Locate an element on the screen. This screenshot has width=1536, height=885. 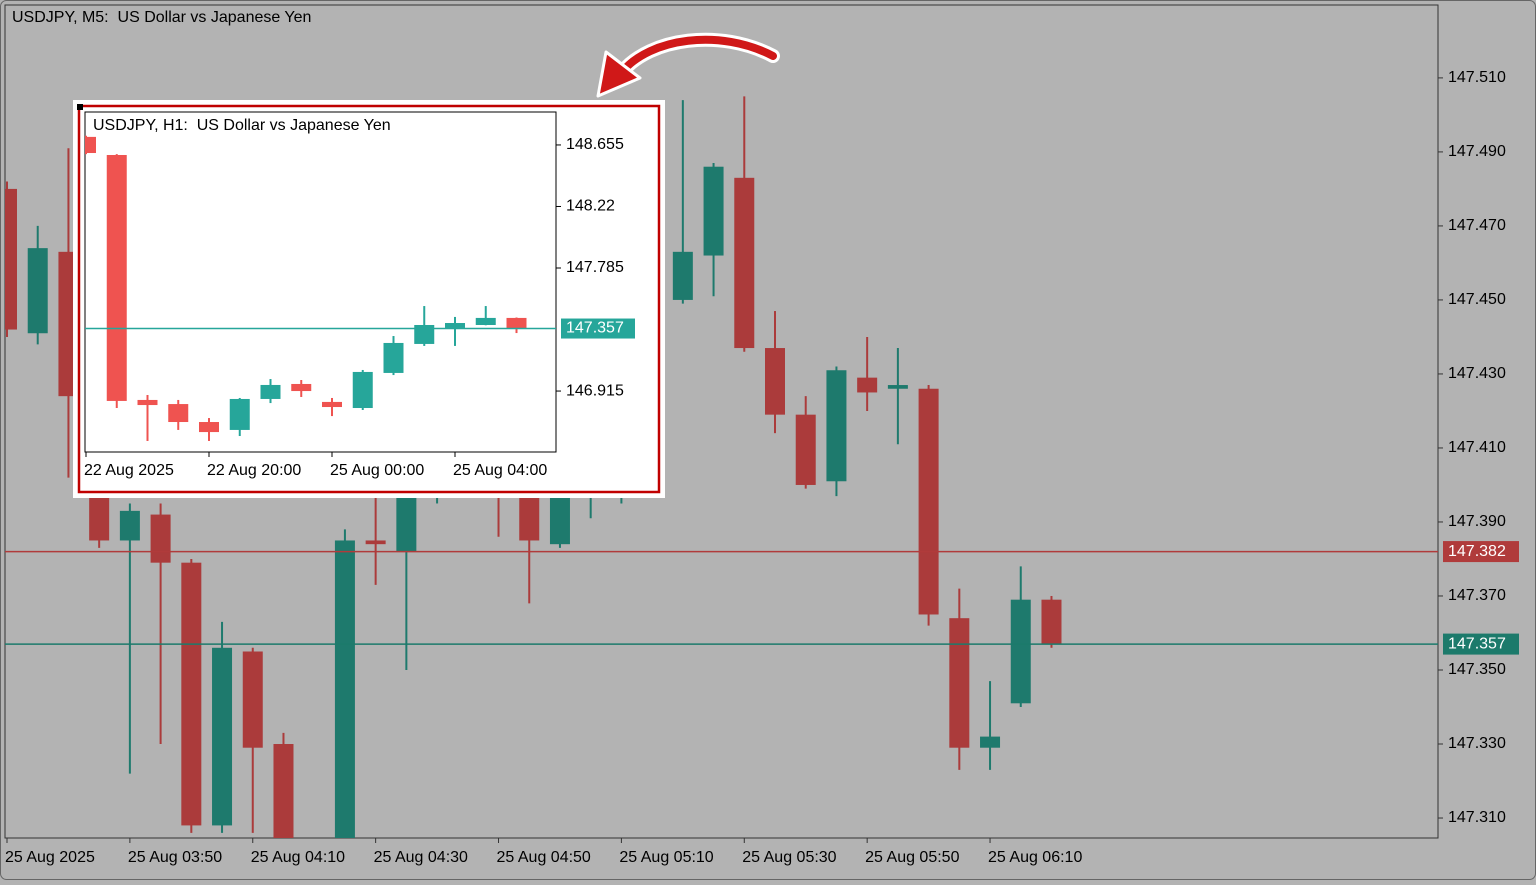
x-tick-label: 22 Aug 20:00 is located at coordinates (254, 470).